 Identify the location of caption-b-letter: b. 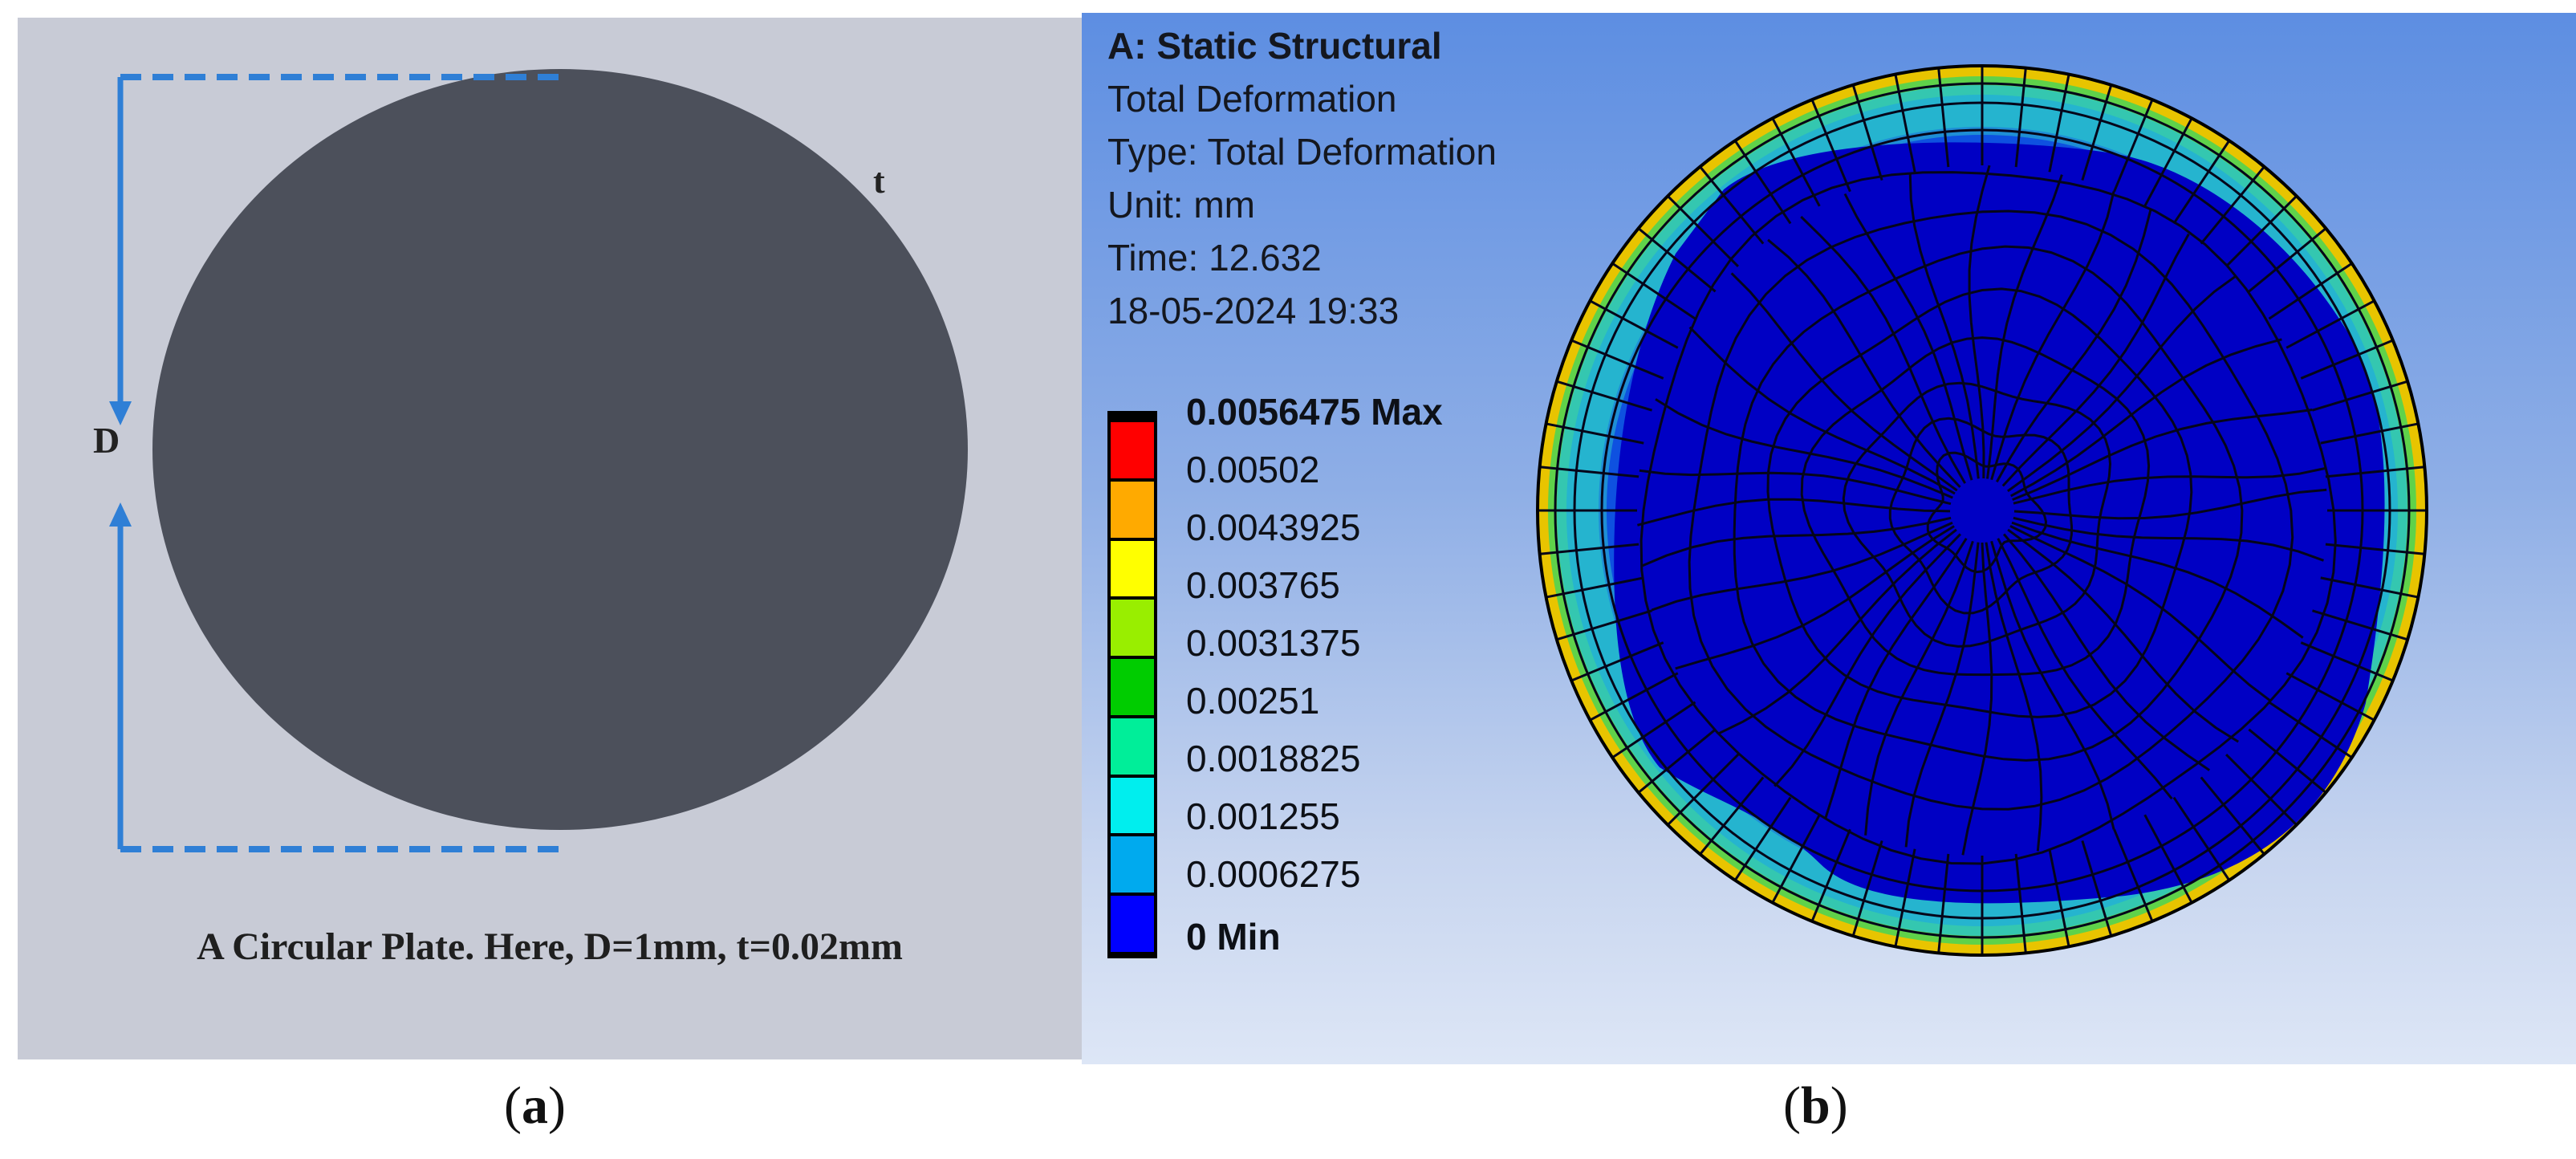
(1815, 1105).